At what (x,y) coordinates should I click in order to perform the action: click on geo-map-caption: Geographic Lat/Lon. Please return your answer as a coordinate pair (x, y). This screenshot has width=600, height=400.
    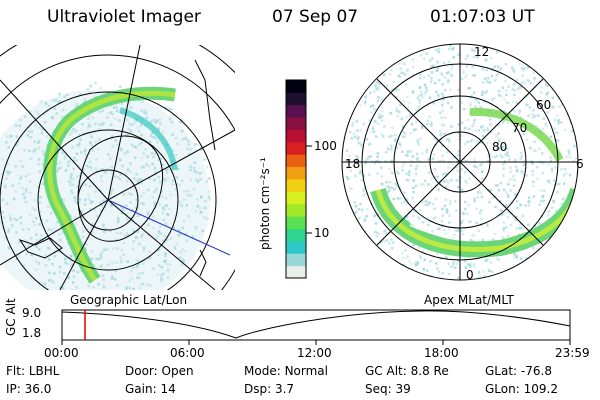
    Looking at the image, I should click on (129, 300).